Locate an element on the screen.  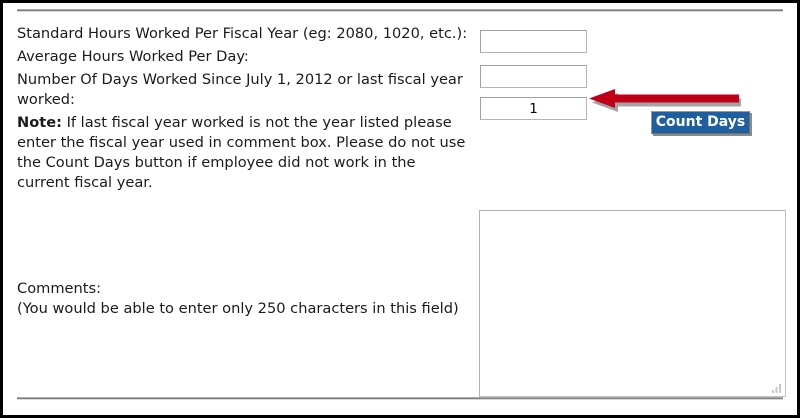
count-days-button: Count Days is located at coordinates (700, 122).